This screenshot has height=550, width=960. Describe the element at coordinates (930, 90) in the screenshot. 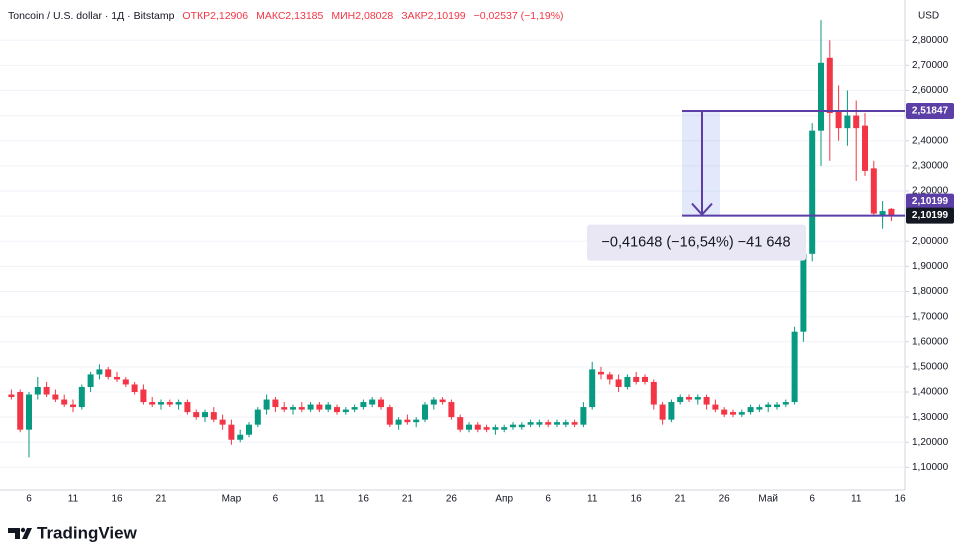

I see `y-tick-label: 2,60000` at that location.